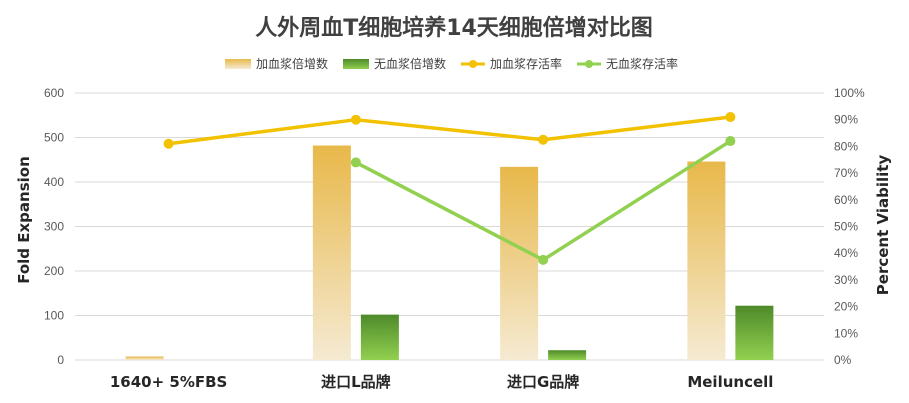 The height and width of the screenshot is (403, 909). I want to click on y2-tick-label: 60%, so click(846, 200).